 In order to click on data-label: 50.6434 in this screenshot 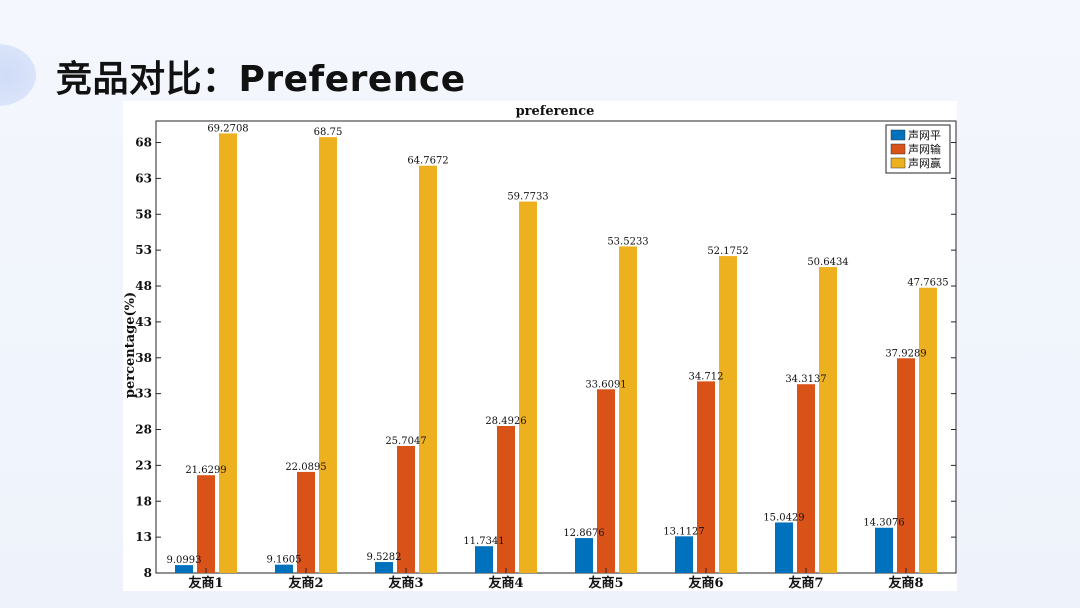, I will do `click(827, 262)`.